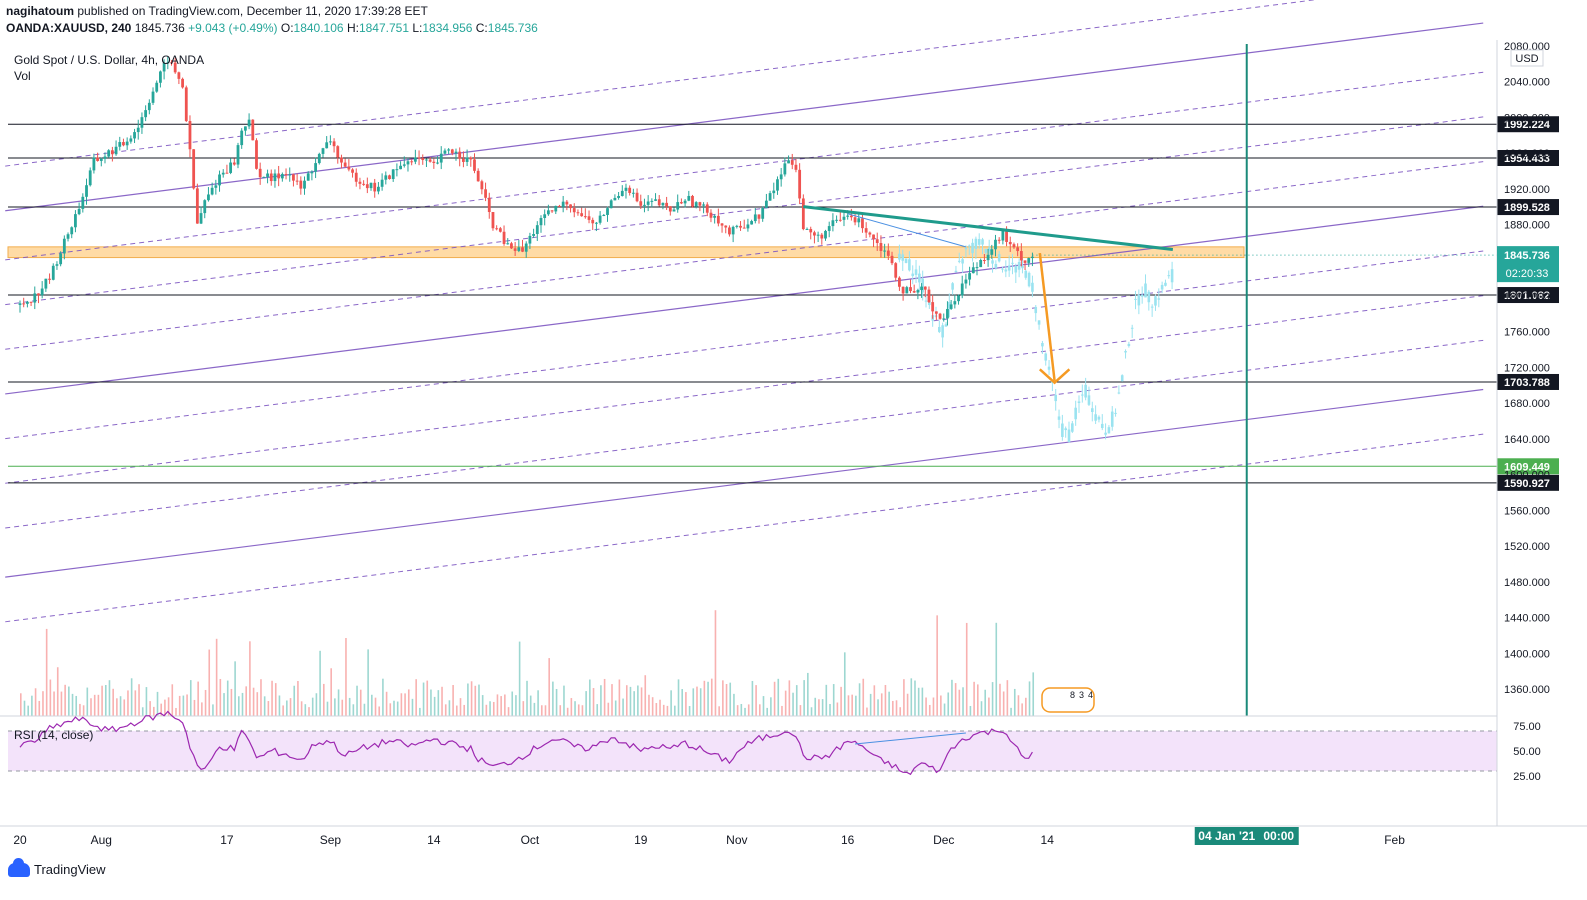 The image size is (1587, 900). What do you see at coordinates (57, 867) in the screenshot?
I see `tradingview-logo: TradingView` at bounding box center [57, 867].